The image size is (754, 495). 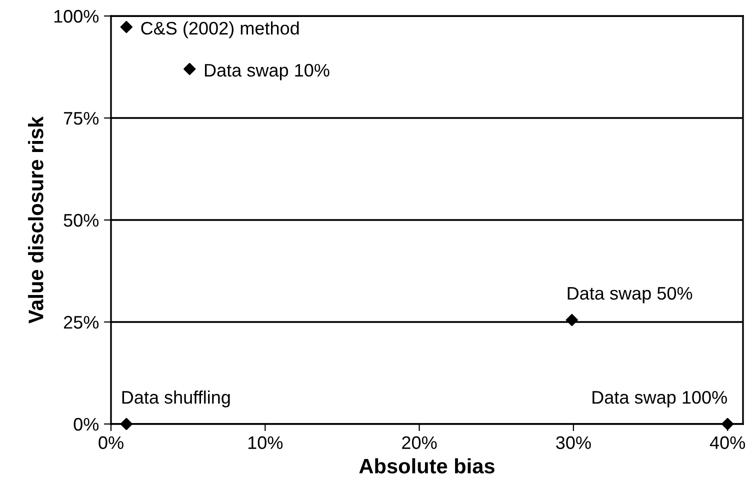 What do you see at coordinates (81, 322) in the screenshot?
I see `y-tick-label: 25%` at bounding box center [81, 322].